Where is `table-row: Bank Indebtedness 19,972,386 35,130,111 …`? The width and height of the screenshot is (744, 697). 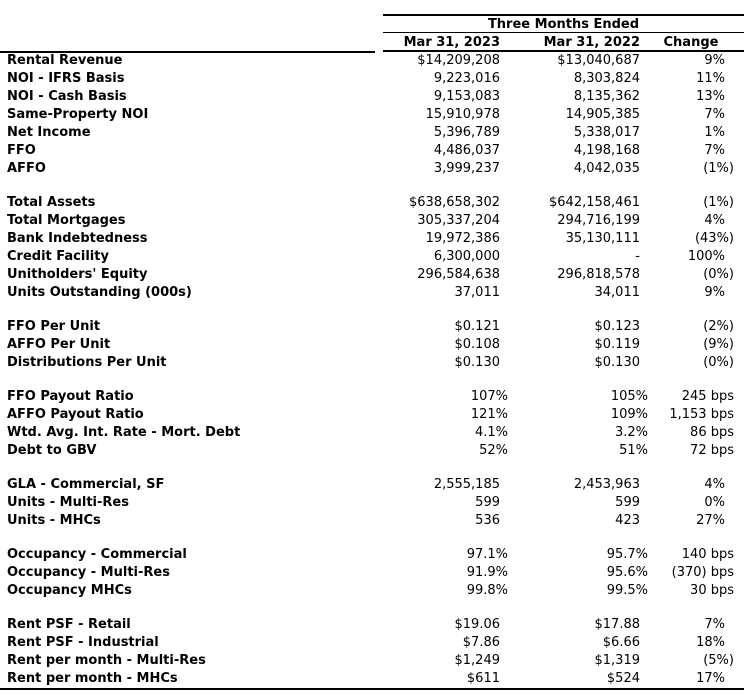 table-row: Bank Indebtedness 19,972,386 35,130,111 … is located at coordinates (372, 239).